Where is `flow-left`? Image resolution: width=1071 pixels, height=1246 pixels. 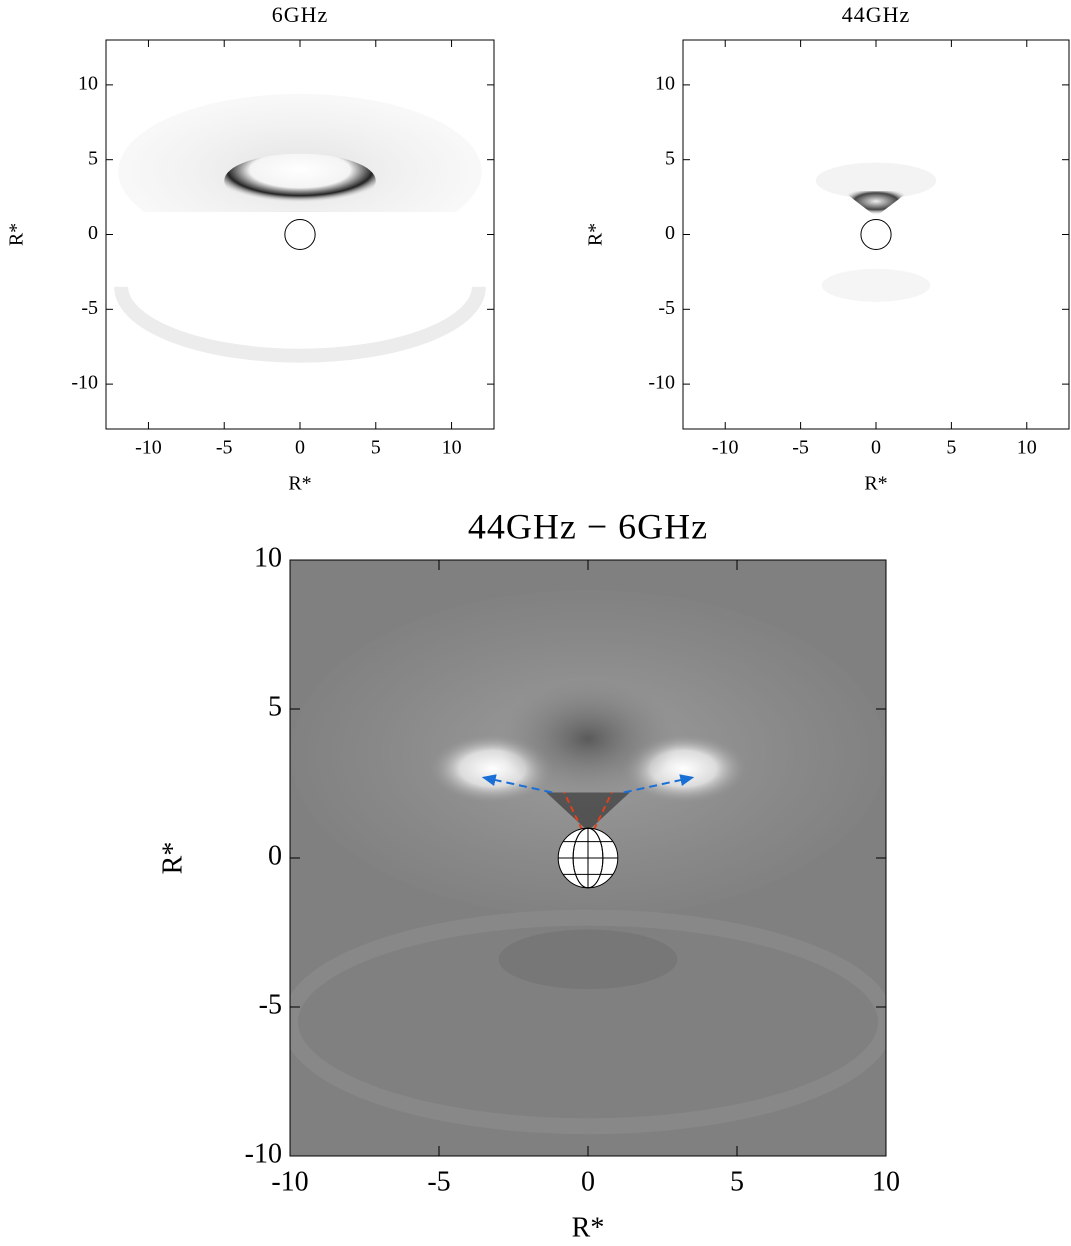
flow-left is located at coordinates (517, 784).